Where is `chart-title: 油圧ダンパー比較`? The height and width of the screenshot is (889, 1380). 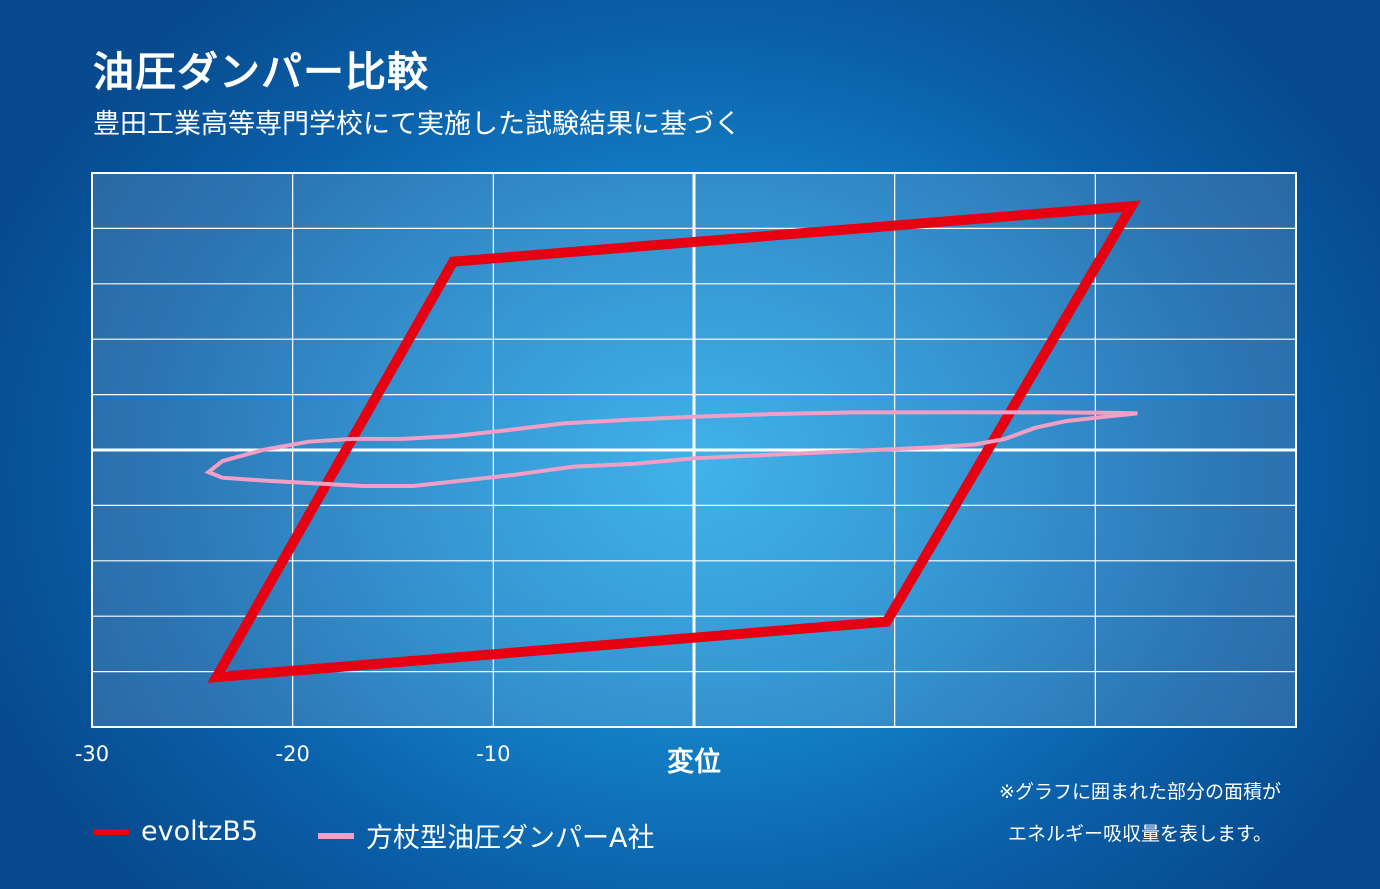
chart-title: 油圧ダンパー比較 is located at coordinates (261, 72).